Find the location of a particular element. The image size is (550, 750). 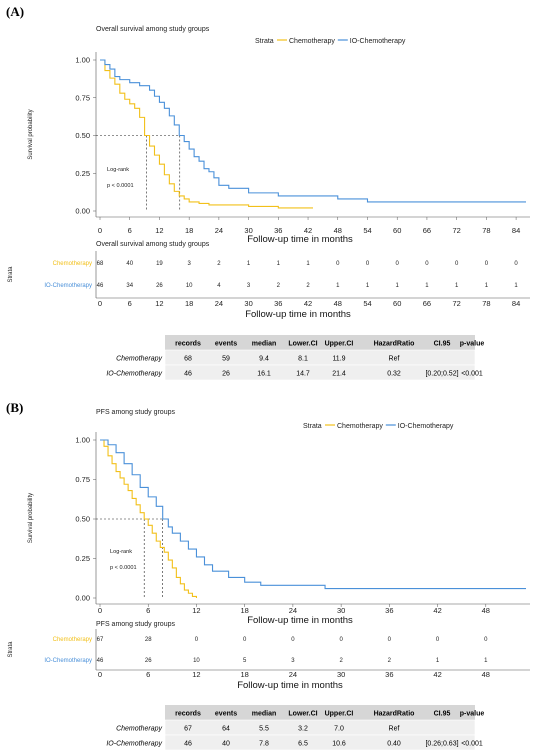

risk-row-name: Chemotherapy is located at coordinates (72, 264).